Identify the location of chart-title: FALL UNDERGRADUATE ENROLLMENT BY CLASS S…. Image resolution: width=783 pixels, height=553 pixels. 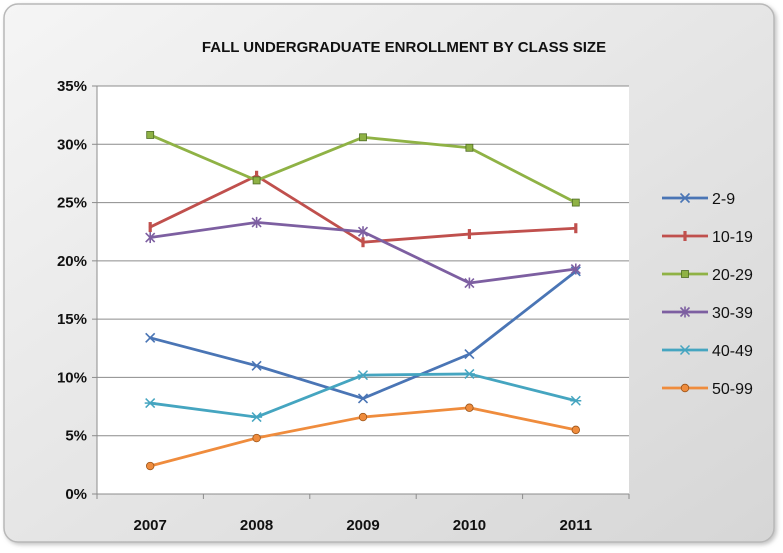
(404, 47).